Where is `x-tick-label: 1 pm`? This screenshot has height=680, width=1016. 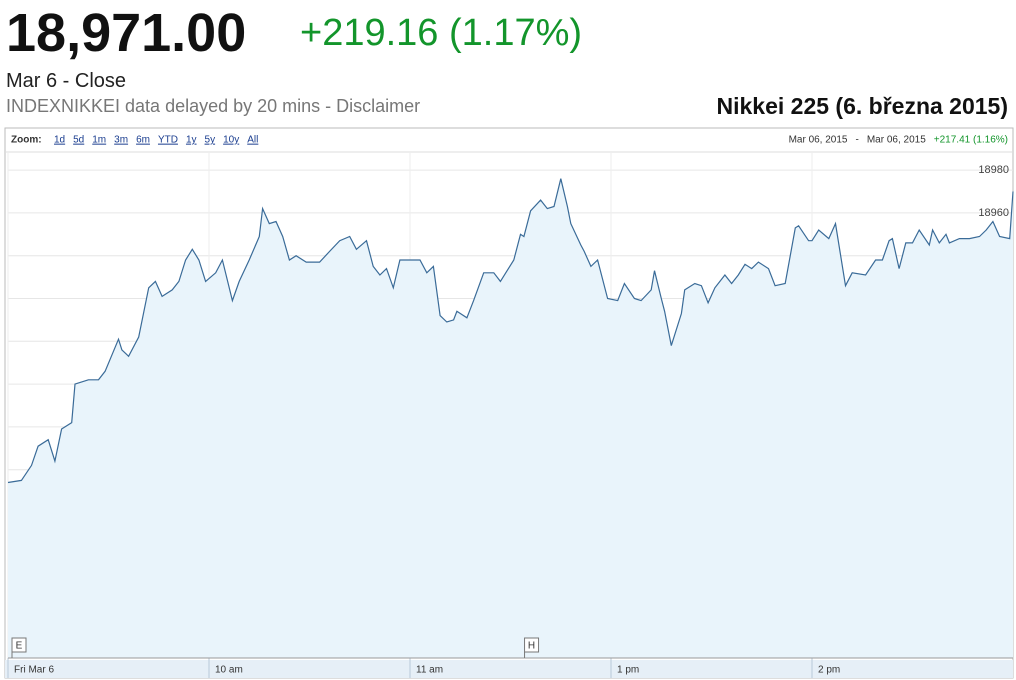
x-tick-label: 1 pm is located at coordinates (628, 670).